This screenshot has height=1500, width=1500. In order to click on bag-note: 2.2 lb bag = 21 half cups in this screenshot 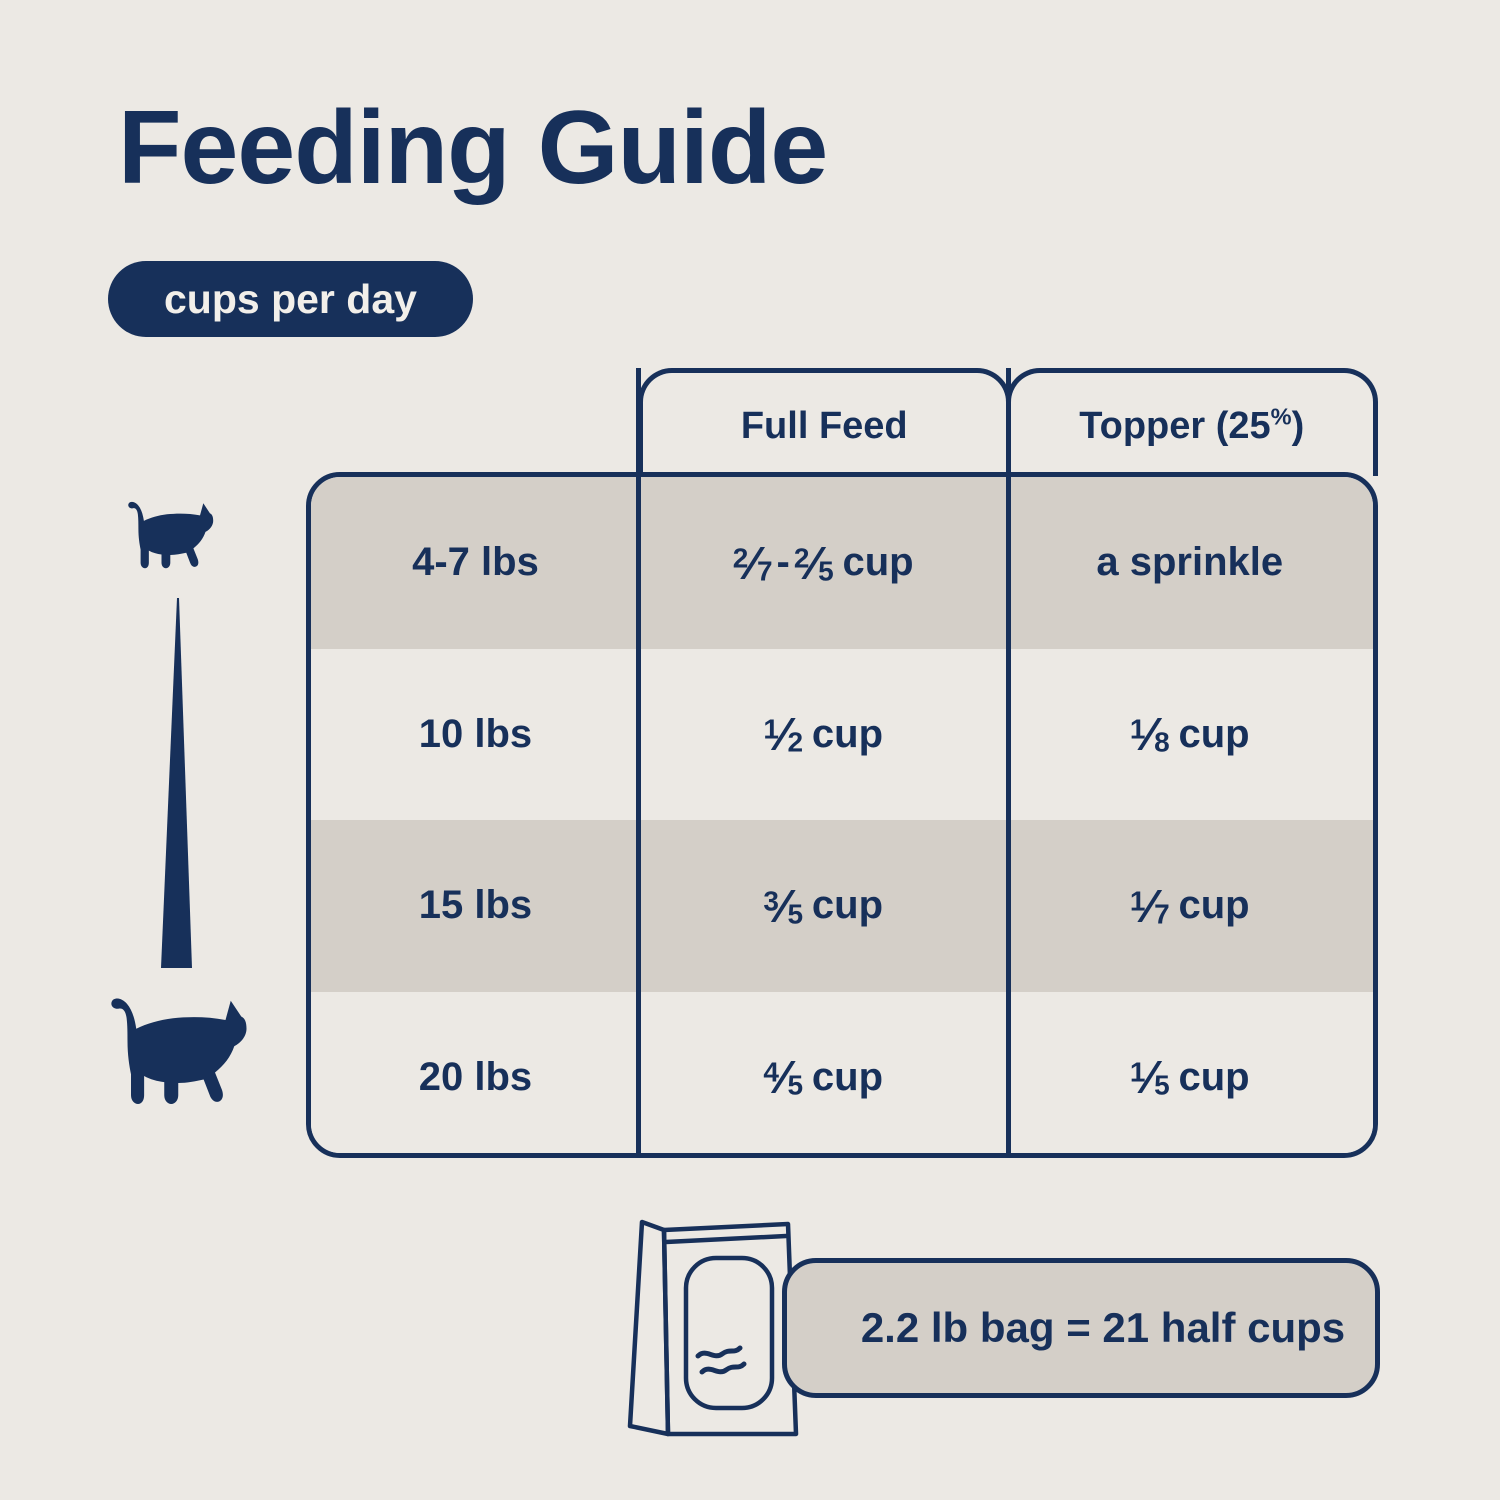, I will do `click(1000, 1328)`.